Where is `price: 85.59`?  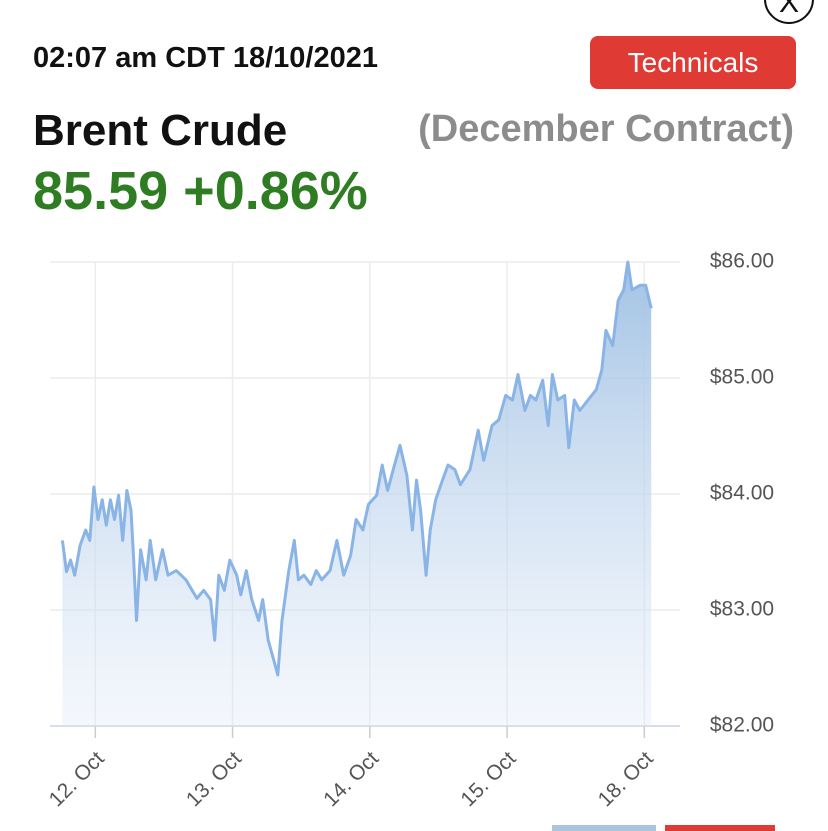 price: 85.59 is located at coordinates (101, 191).